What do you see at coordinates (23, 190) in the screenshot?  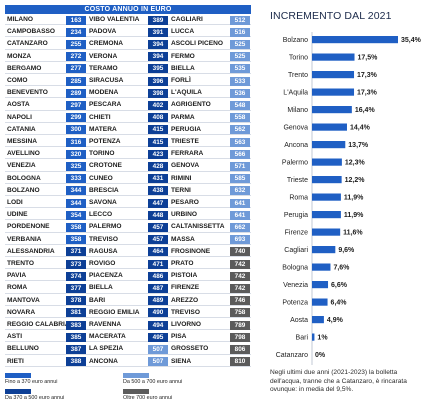 I see `city-name: BOLZANO` at bounding box center [23, 190].